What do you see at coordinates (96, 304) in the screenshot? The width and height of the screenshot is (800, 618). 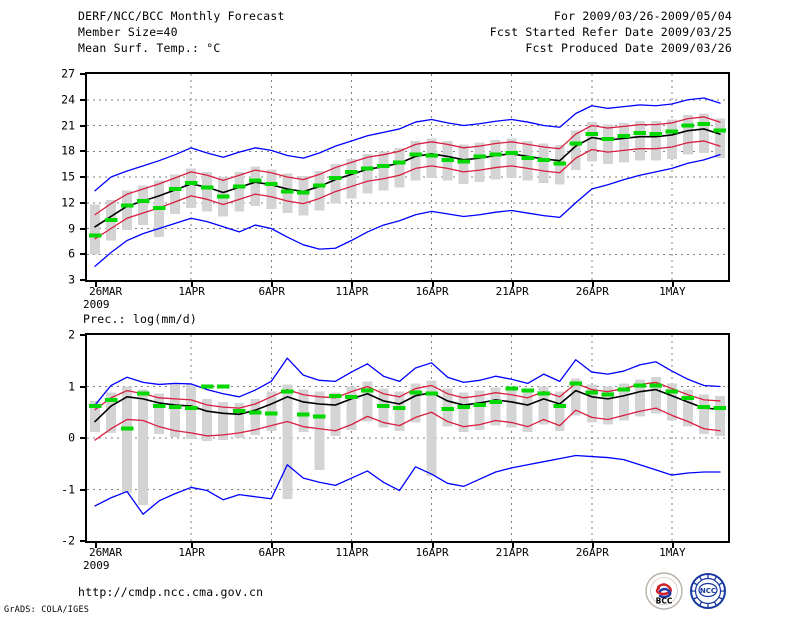 I see `temperature-x-axis-year: 2009` at bounding box center [96, 304].